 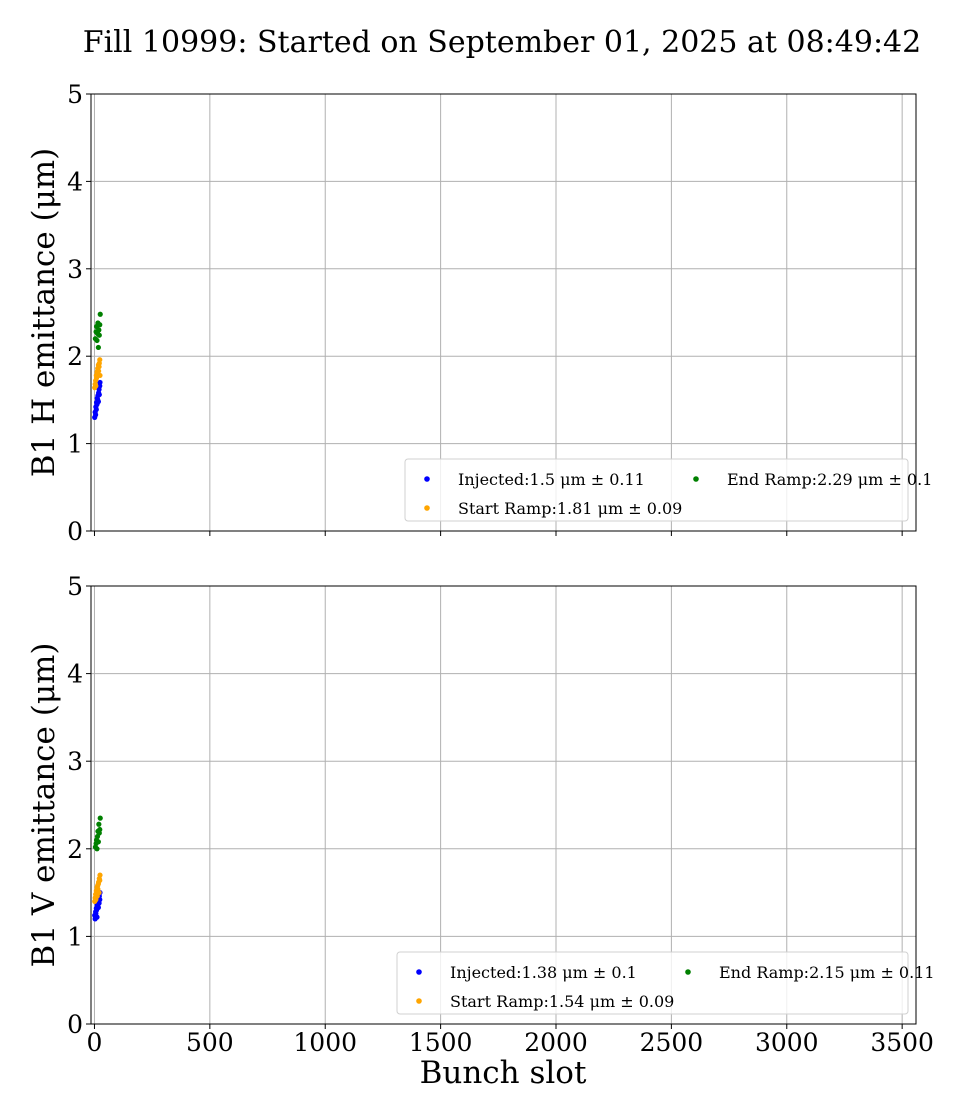 What do you see at coordinates (556, 1042) in the screenshot?
I see `x-tick-label: 2000` at bounding box center [556, 1042].